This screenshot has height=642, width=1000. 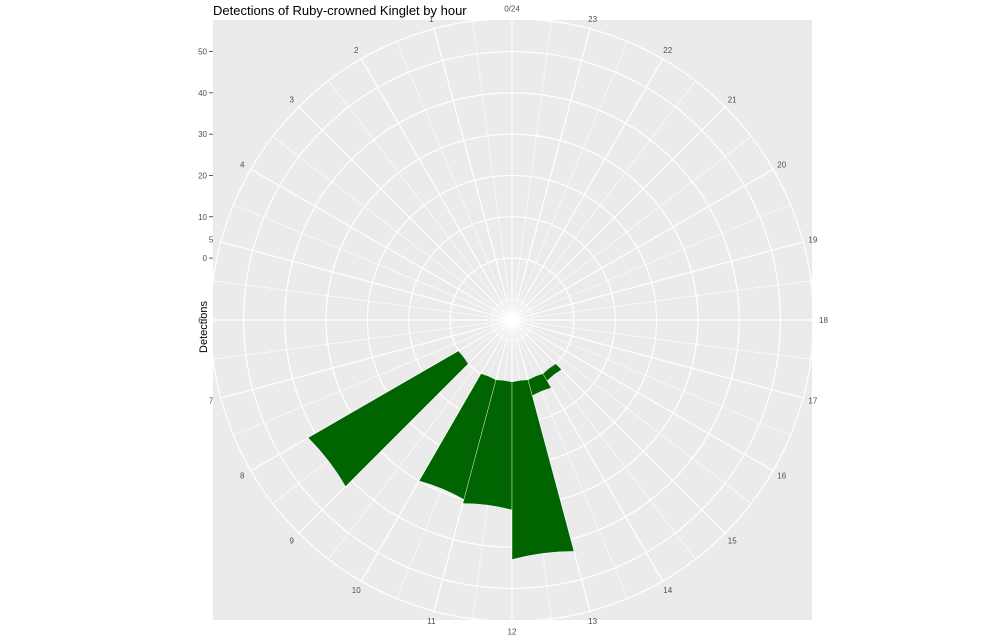 I want to click on hour-label: 0/24, so click(x=512, y=9).